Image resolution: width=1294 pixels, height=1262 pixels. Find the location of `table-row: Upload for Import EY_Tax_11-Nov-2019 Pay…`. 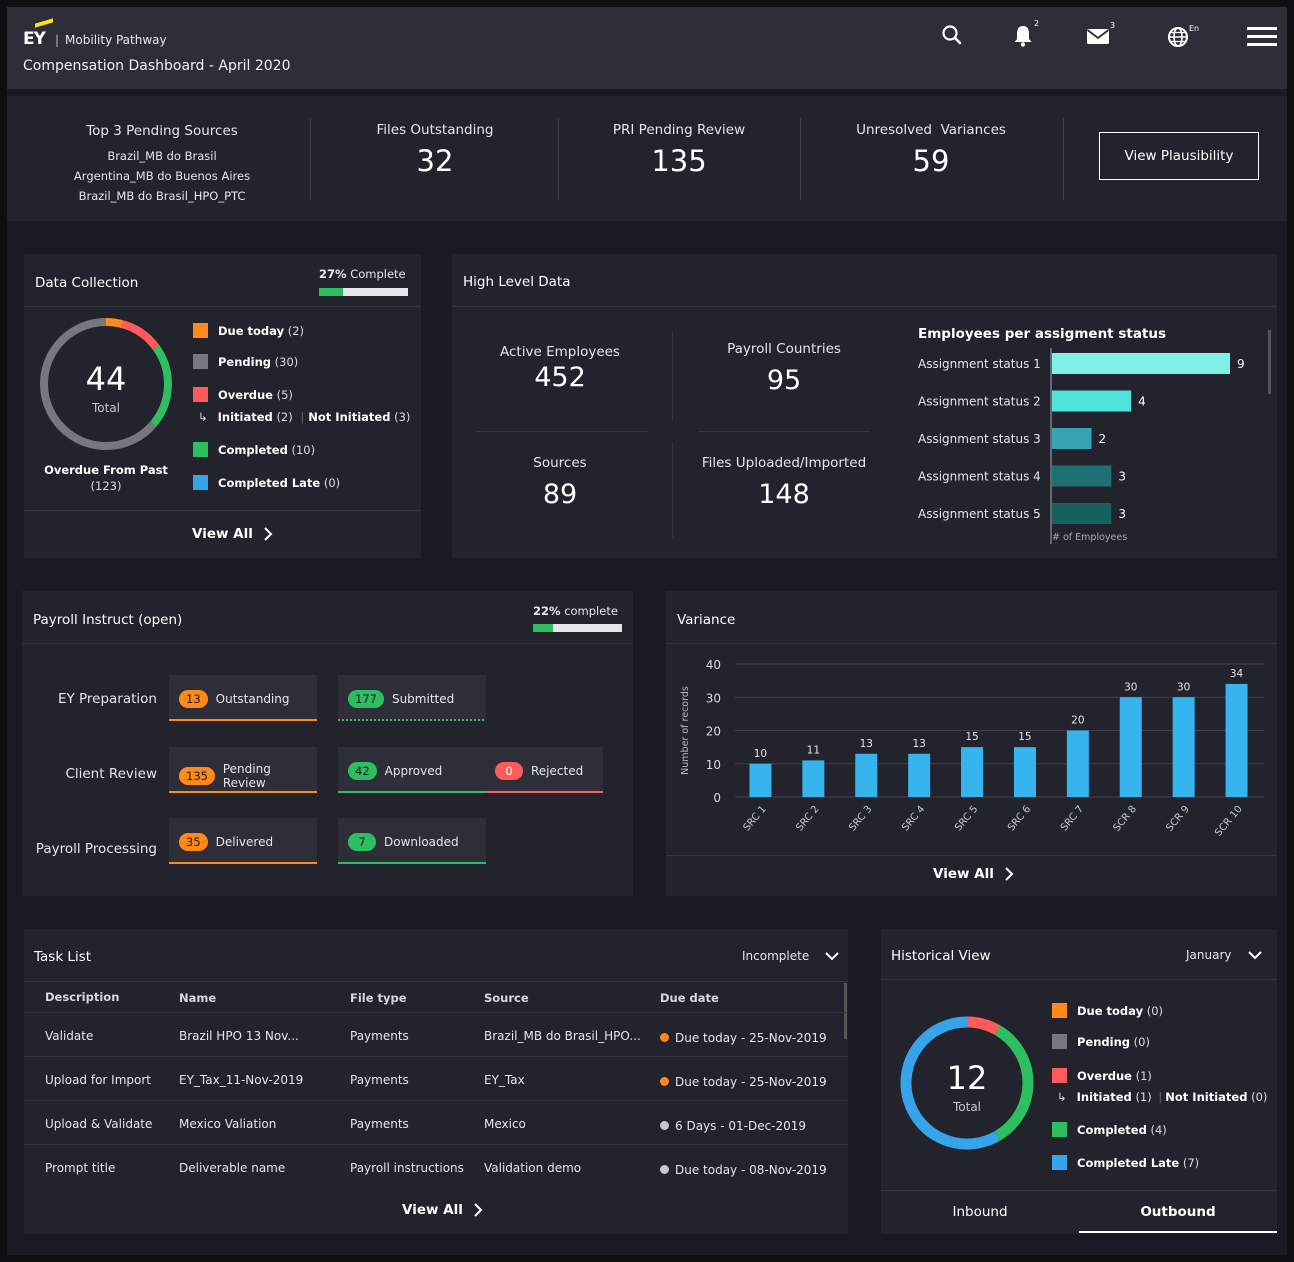

table-row: Upload for Import EY_Tax_11-Nov-2019 Pay… is located at coordinates (434, 1079).